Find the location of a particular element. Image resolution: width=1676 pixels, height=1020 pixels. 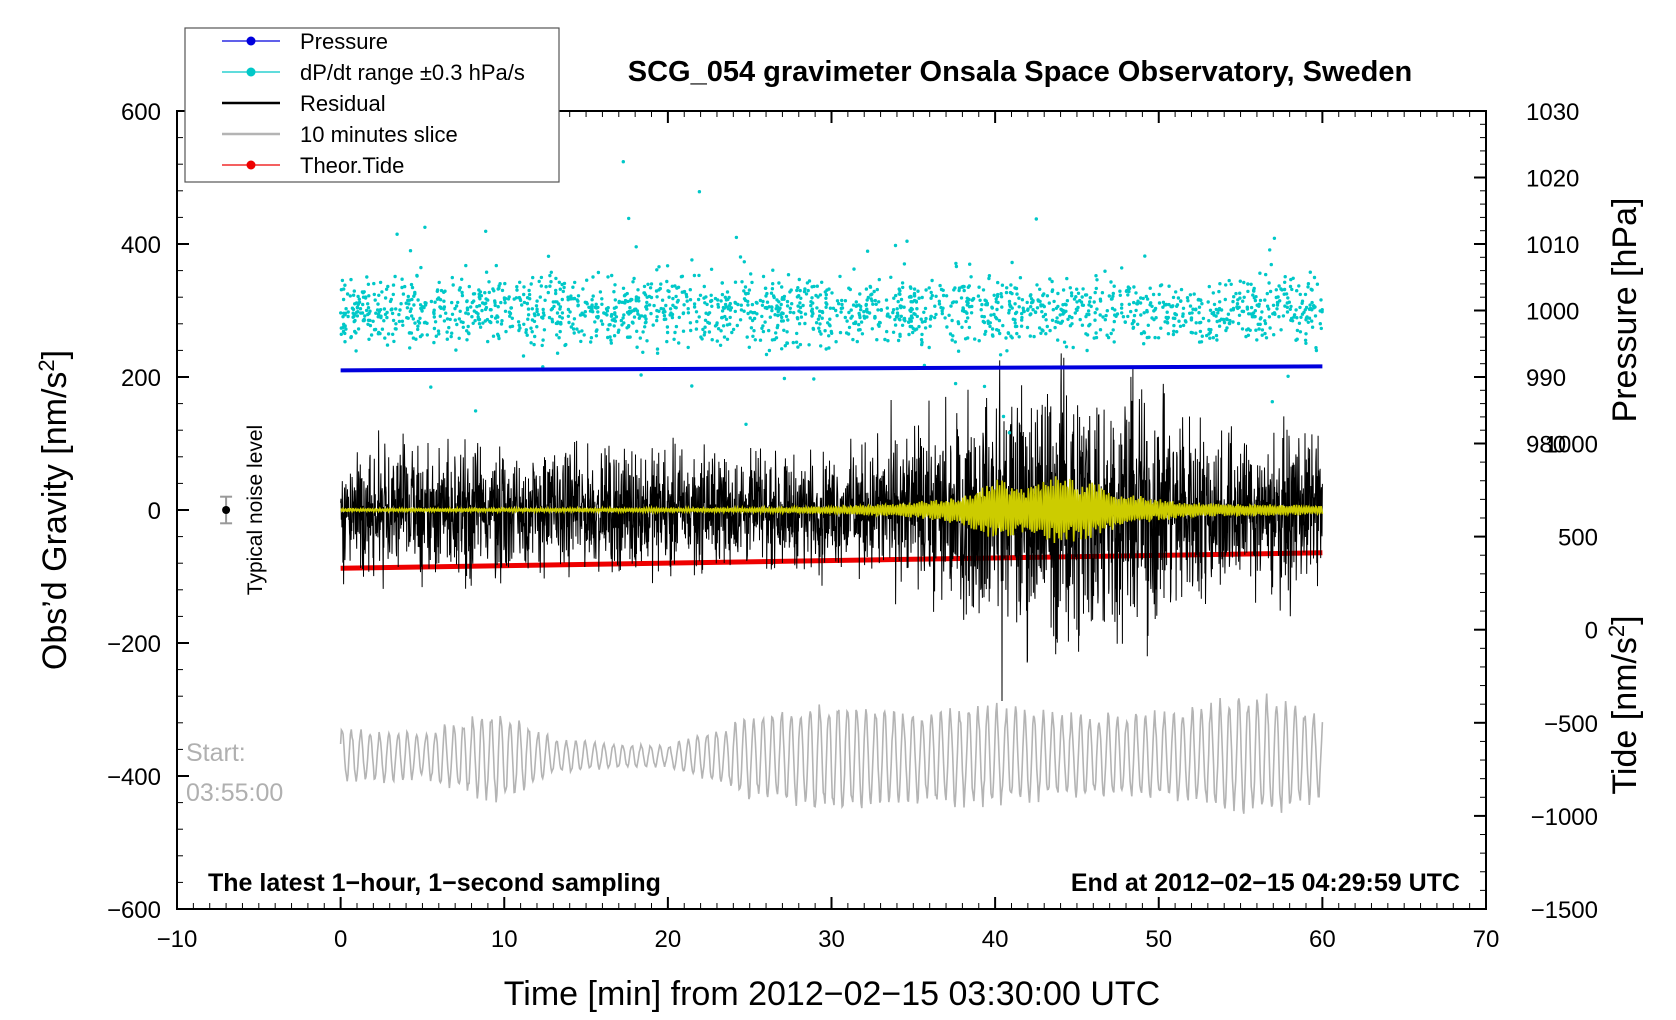

x-tick-label: 20 is located at coordinates (668, 939).